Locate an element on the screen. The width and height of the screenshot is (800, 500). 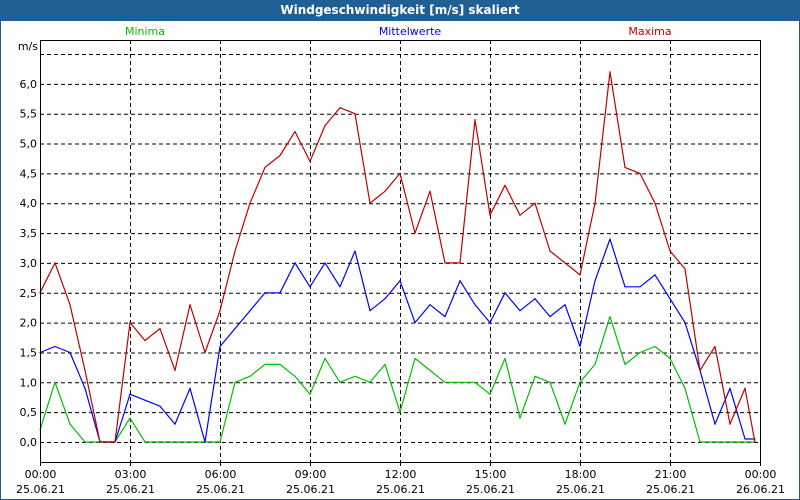
x-tick-time: 03:00 is located at coordinates (131, 474).